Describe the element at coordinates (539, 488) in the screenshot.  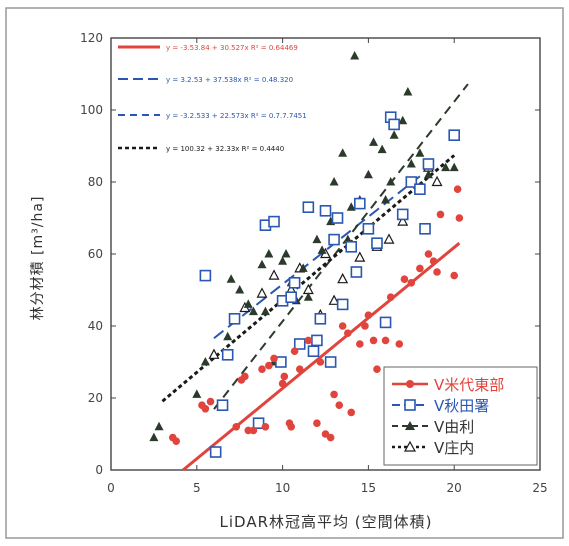
I see `x-tick-label: 25` at that location.